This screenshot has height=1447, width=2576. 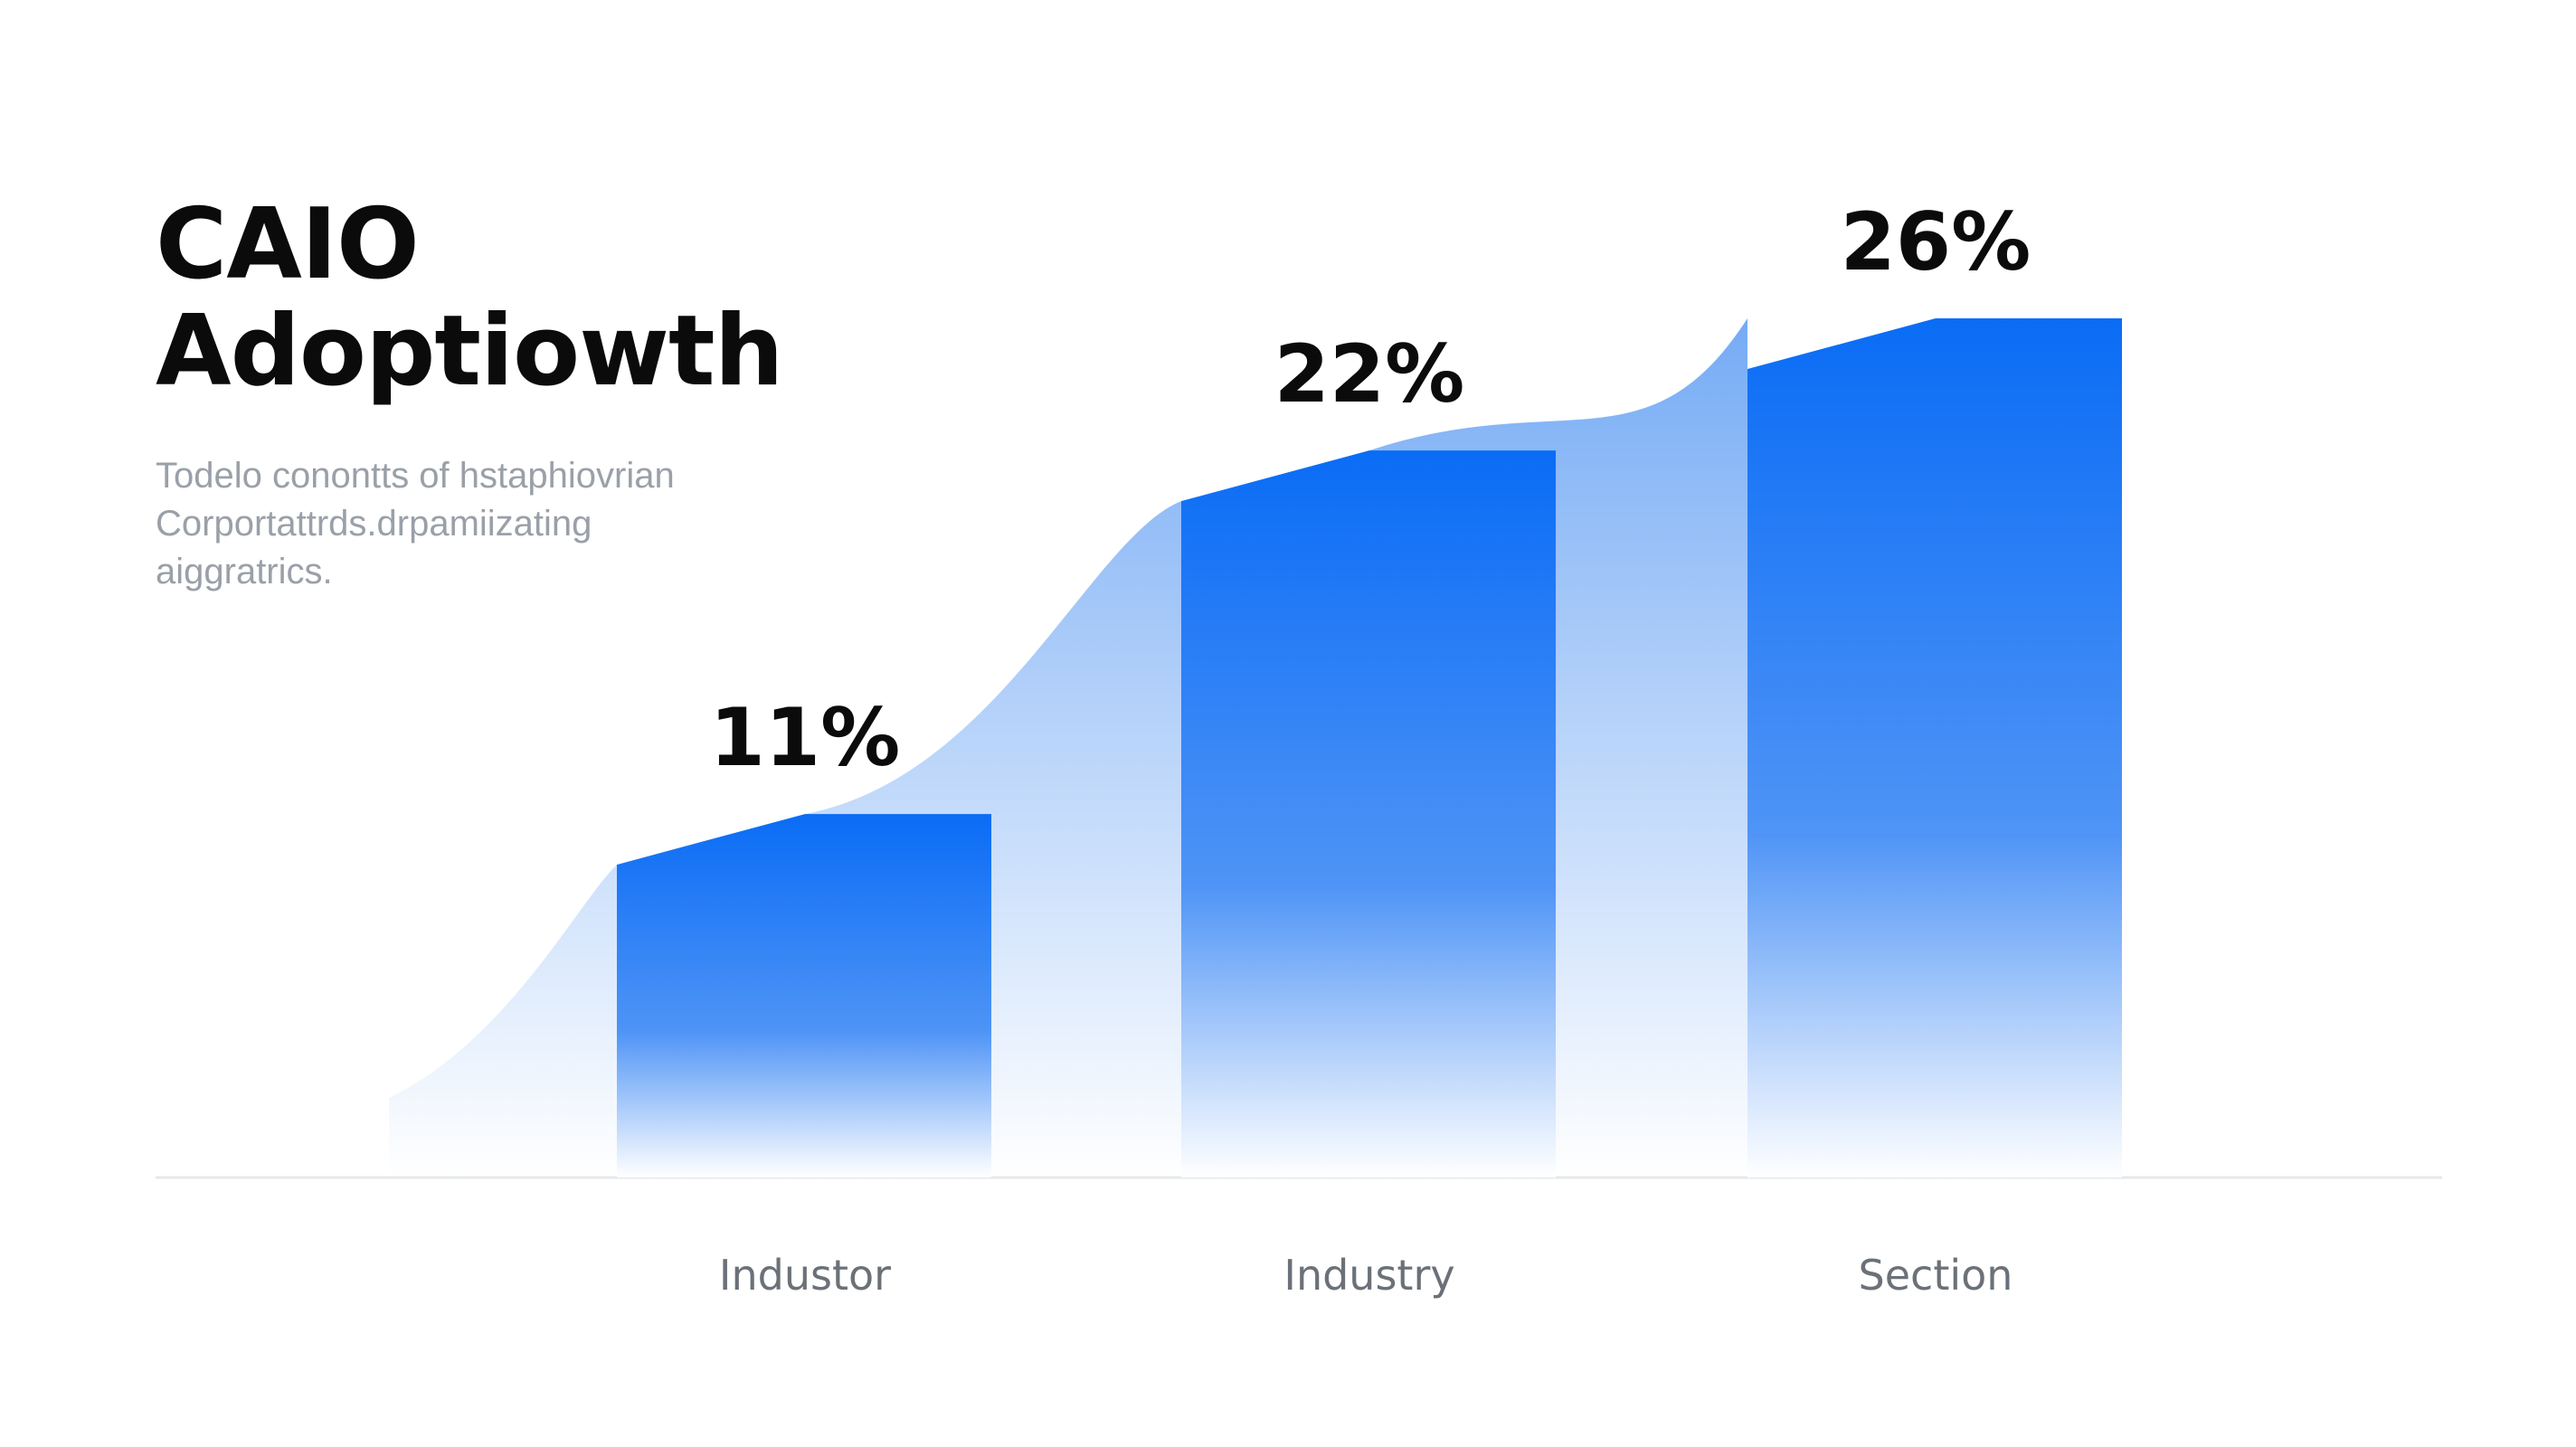 I want to click on bar-industry, so click(x=1369, y=814).